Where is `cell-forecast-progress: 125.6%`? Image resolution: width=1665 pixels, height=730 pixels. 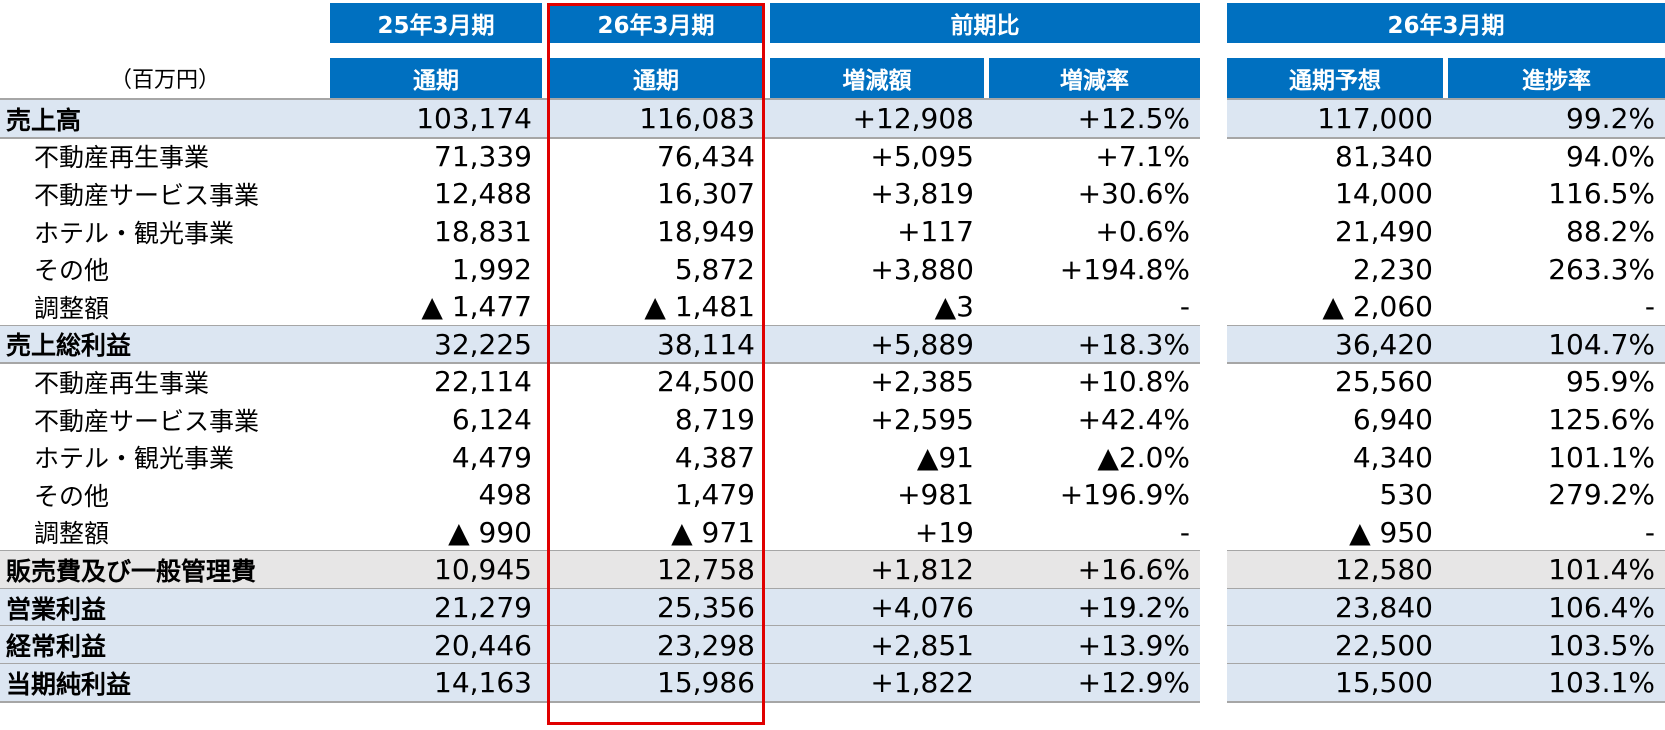
cell-forecast-progress: 125.6% is located at coordinates (1601, 420).